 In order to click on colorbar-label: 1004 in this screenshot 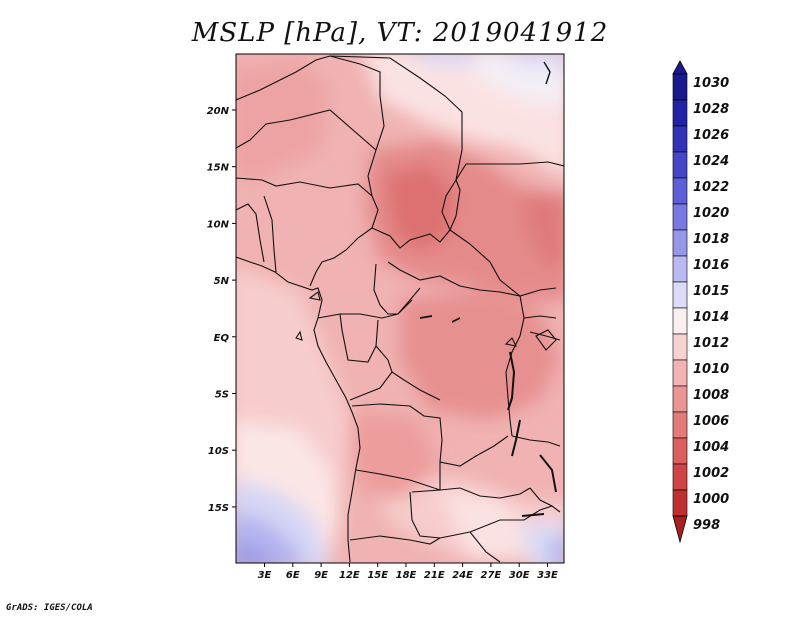, I will do `click(711, 447)`.